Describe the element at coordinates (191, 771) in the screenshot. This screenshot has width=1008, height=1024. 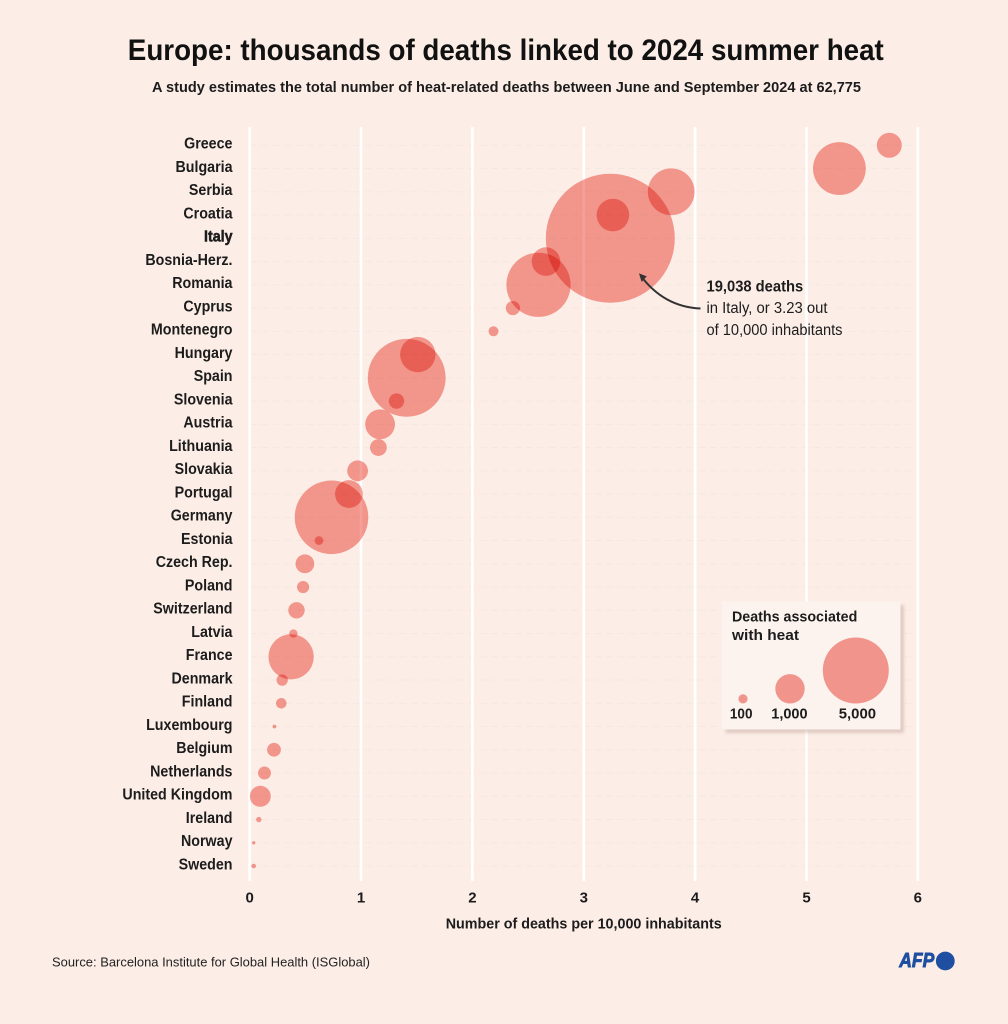
I see `svg-text: Netherlands` at that location.